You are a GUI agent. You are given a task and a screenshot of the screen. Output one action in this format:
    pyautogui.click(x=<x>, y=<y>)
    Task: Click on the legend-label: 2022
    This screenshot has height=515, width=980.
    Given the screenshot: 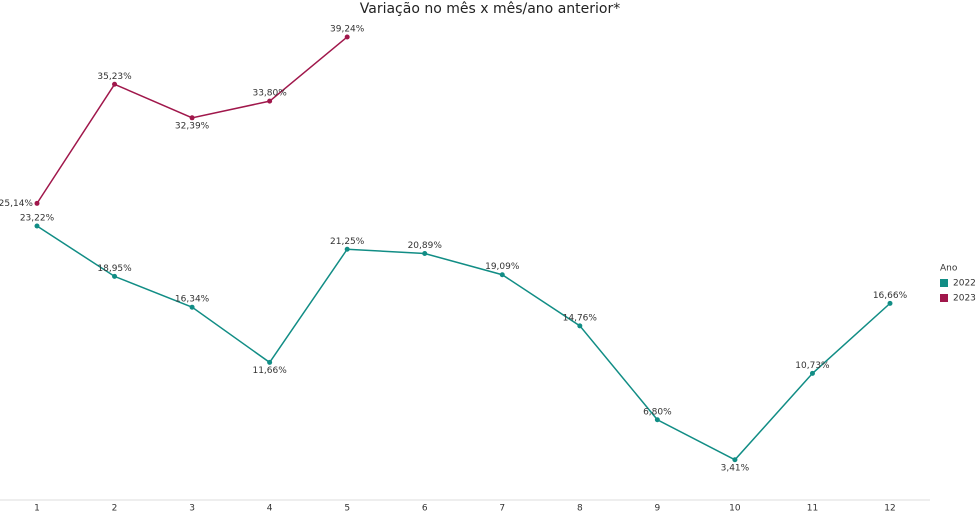 What is the action you would take?
    pyautogui.click(x=964, y=284)
    